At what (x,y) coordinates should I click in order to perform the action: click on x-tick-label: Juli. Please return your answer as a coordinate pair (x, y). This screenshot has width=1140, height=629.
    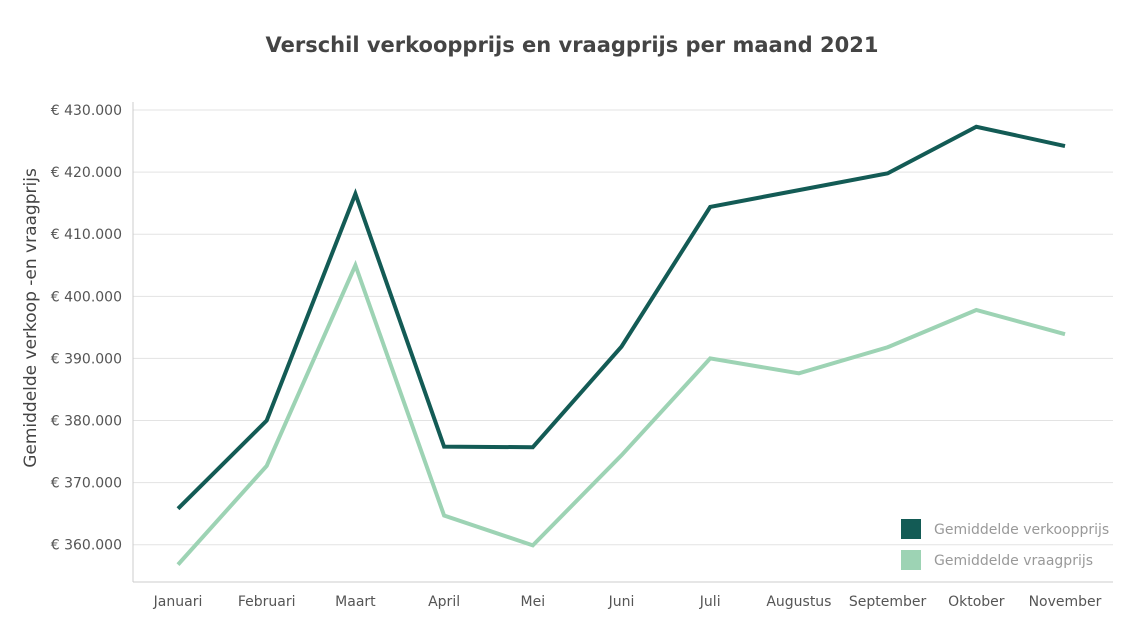
    Looking at the image, I should click on (710, 602).